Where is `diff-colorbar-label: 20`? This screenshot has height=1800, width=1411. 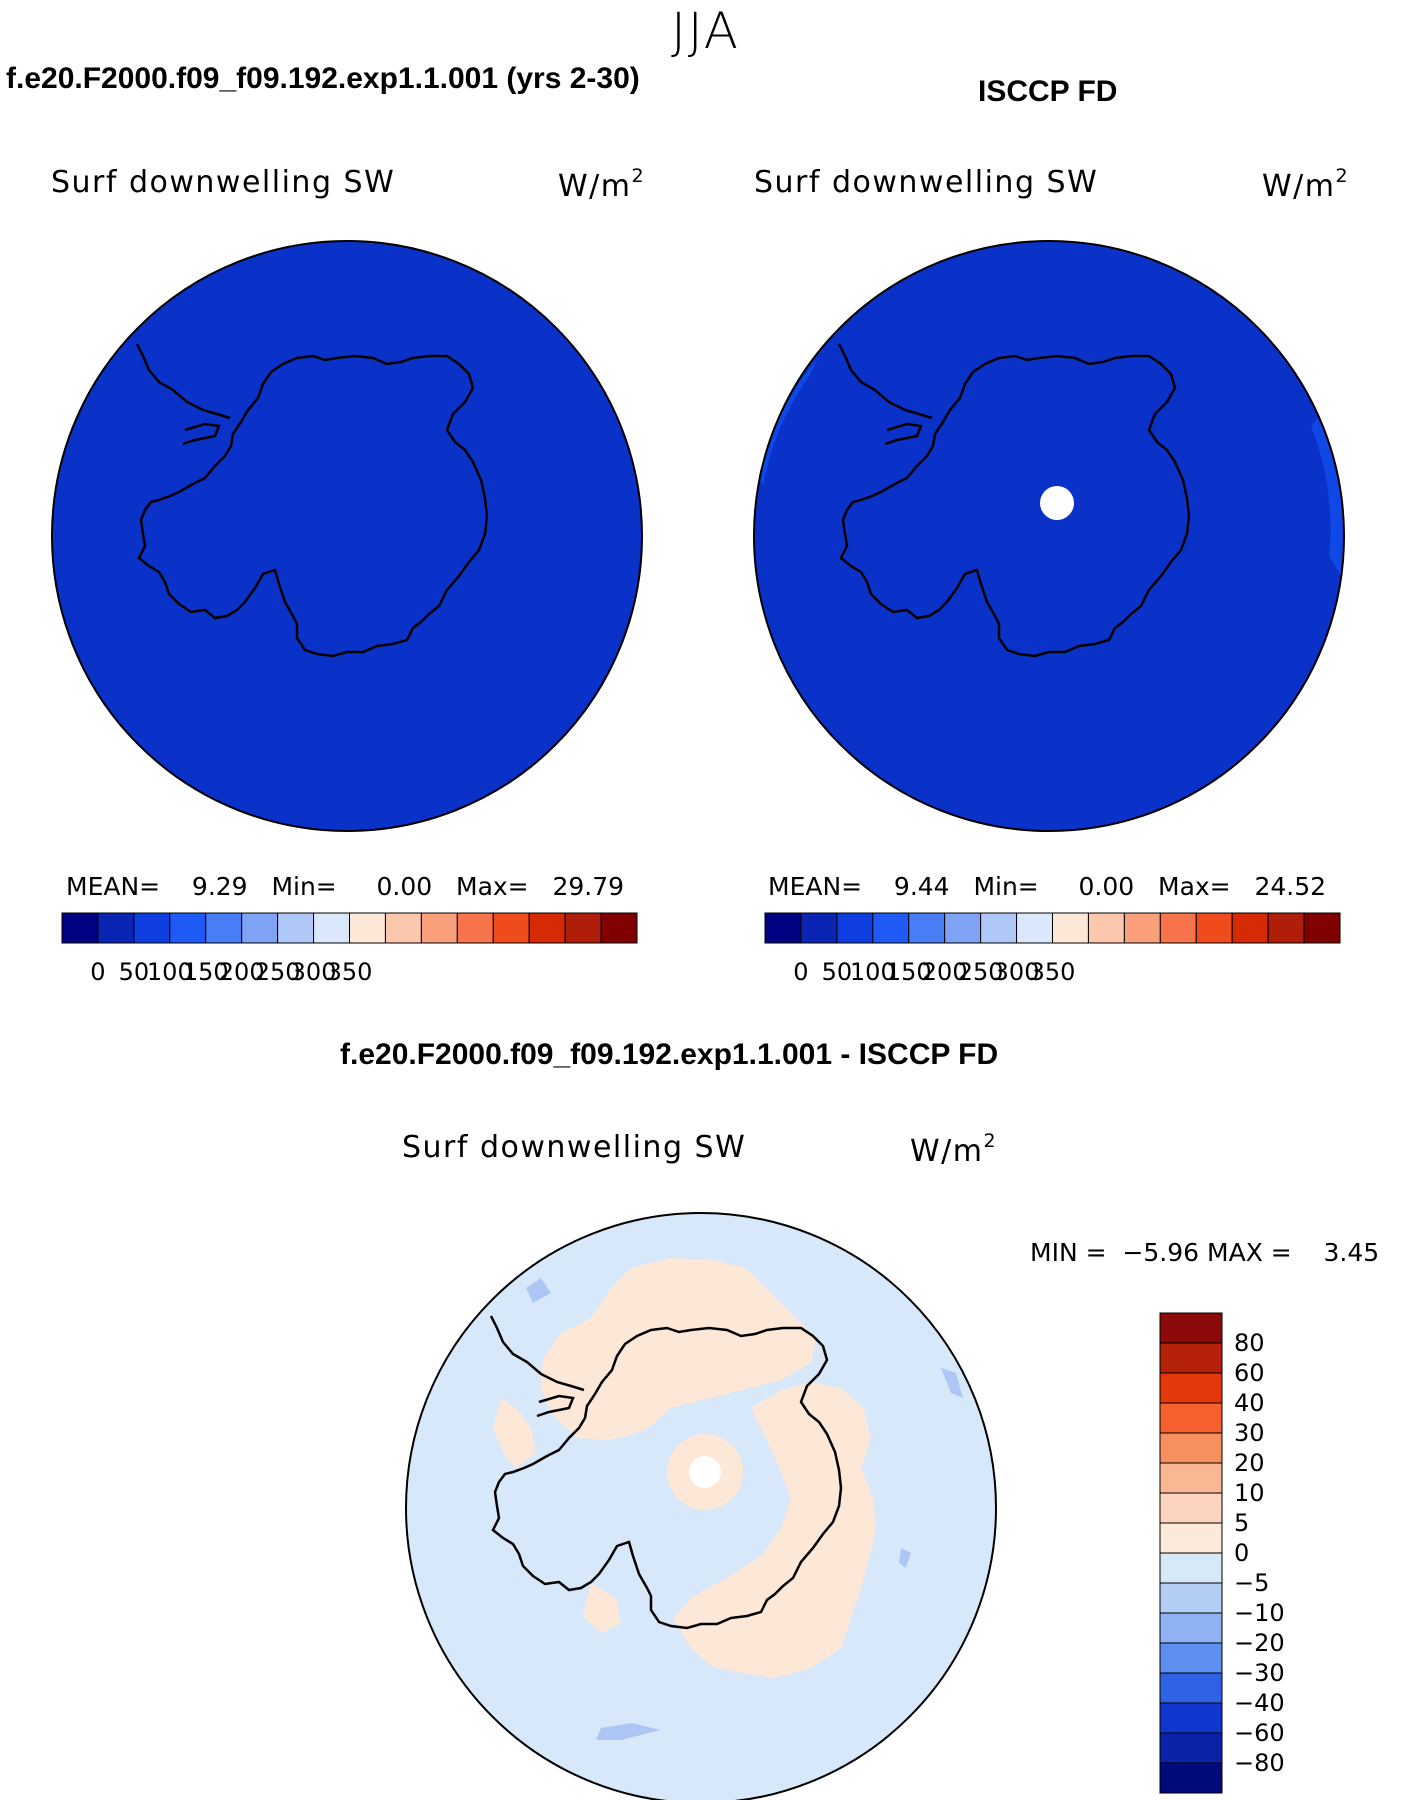
diff-colorbar-label: 20 is located at coordinates (1249, 1463).